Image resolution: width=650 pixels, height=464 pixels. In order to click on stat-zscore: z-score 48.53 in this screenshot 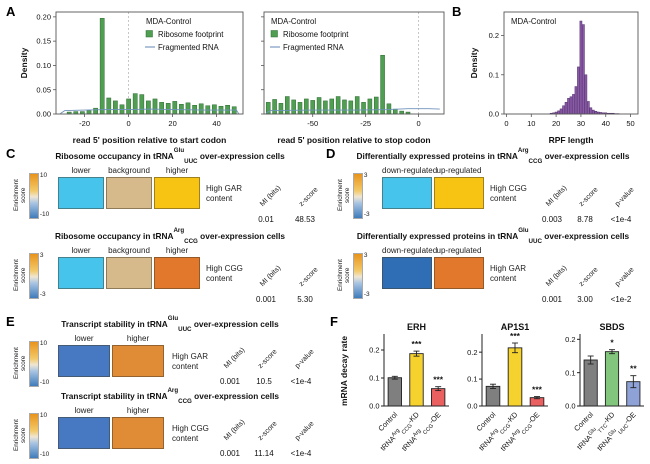, I will do `click(307, 204)`.